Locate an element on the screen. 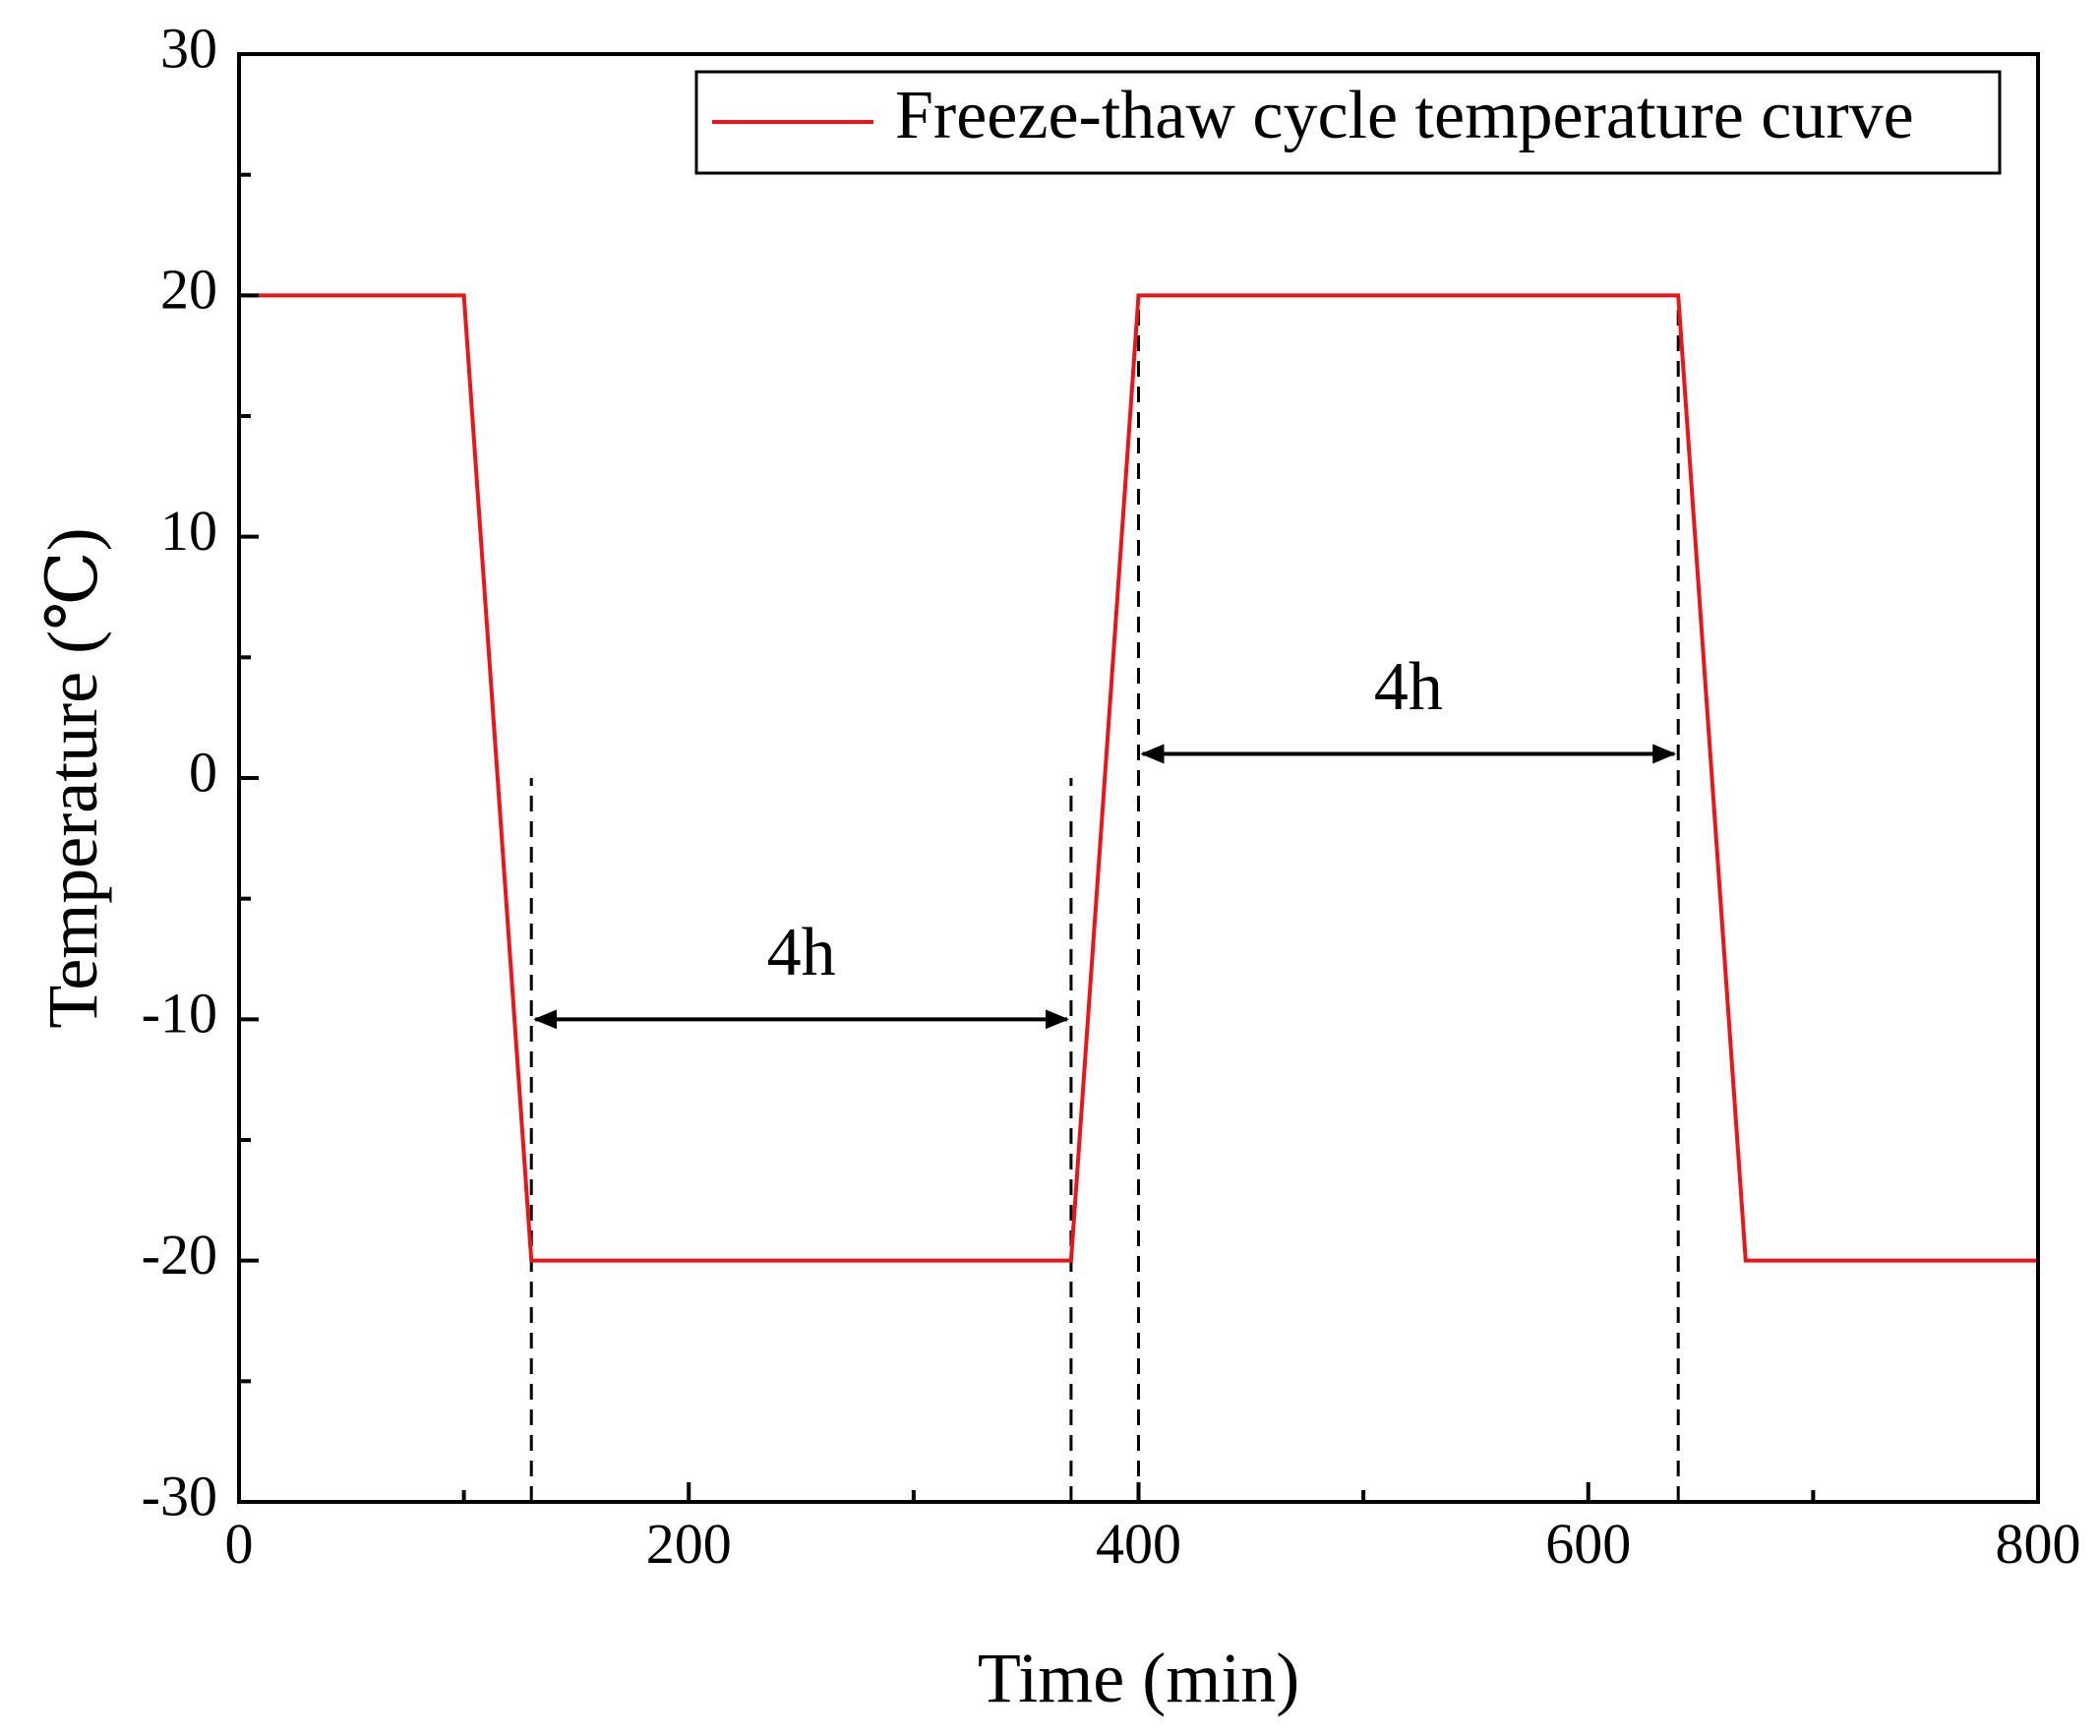  x-tick-label: 800 is located at coordinates (2038, 1544).